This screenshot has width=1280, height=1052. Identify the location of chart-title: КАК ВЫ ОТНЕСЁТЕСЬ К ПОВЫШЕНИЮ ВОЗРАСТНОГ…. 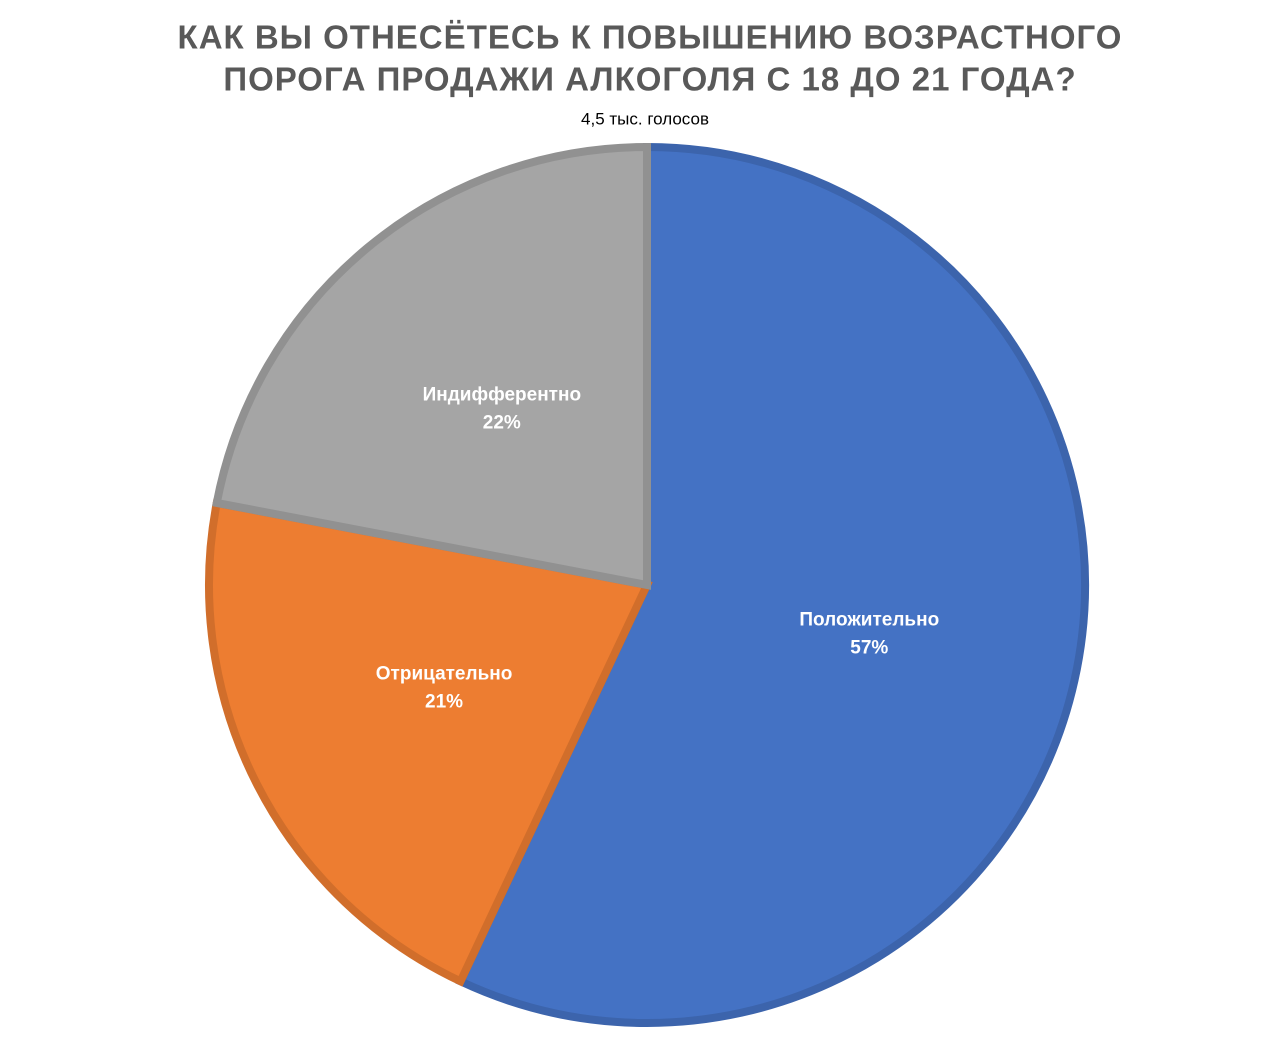
(650, 37).